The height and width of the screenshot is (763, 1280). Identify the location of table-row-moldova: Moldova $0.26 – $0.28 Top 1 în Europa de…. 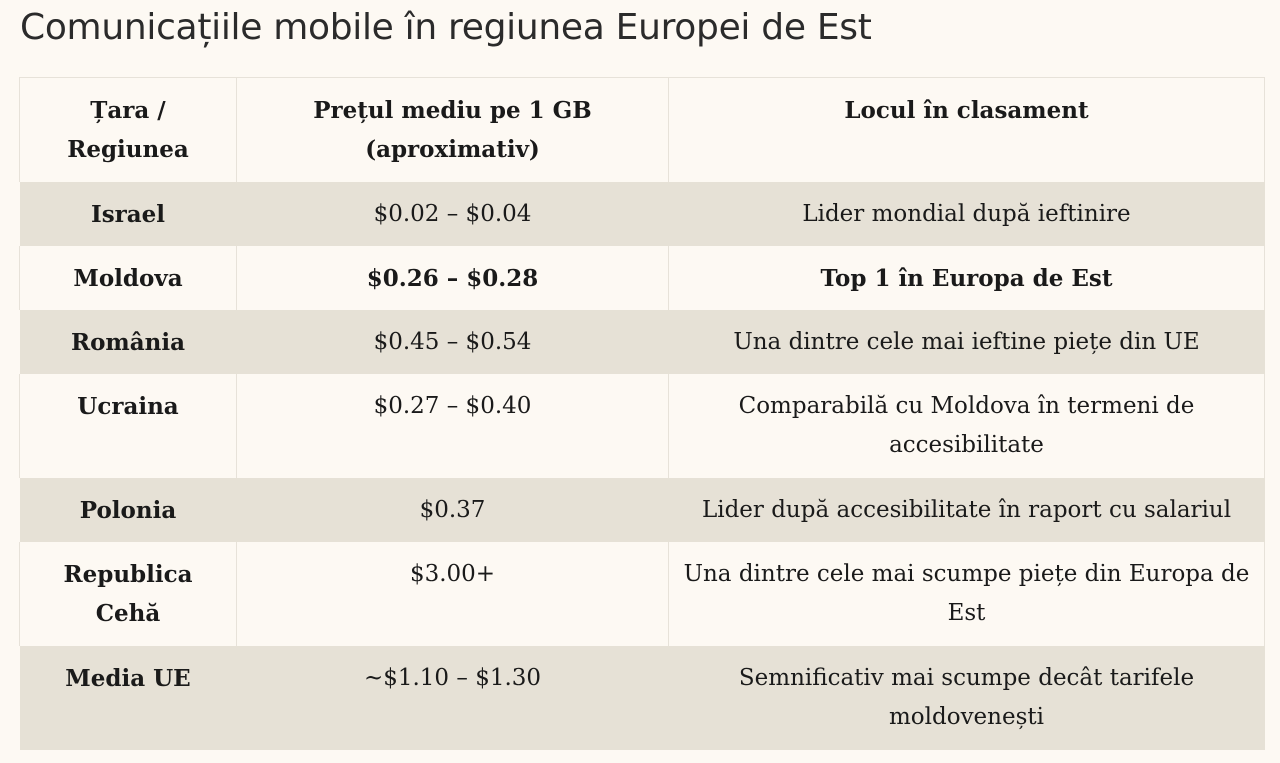
(642, 277).